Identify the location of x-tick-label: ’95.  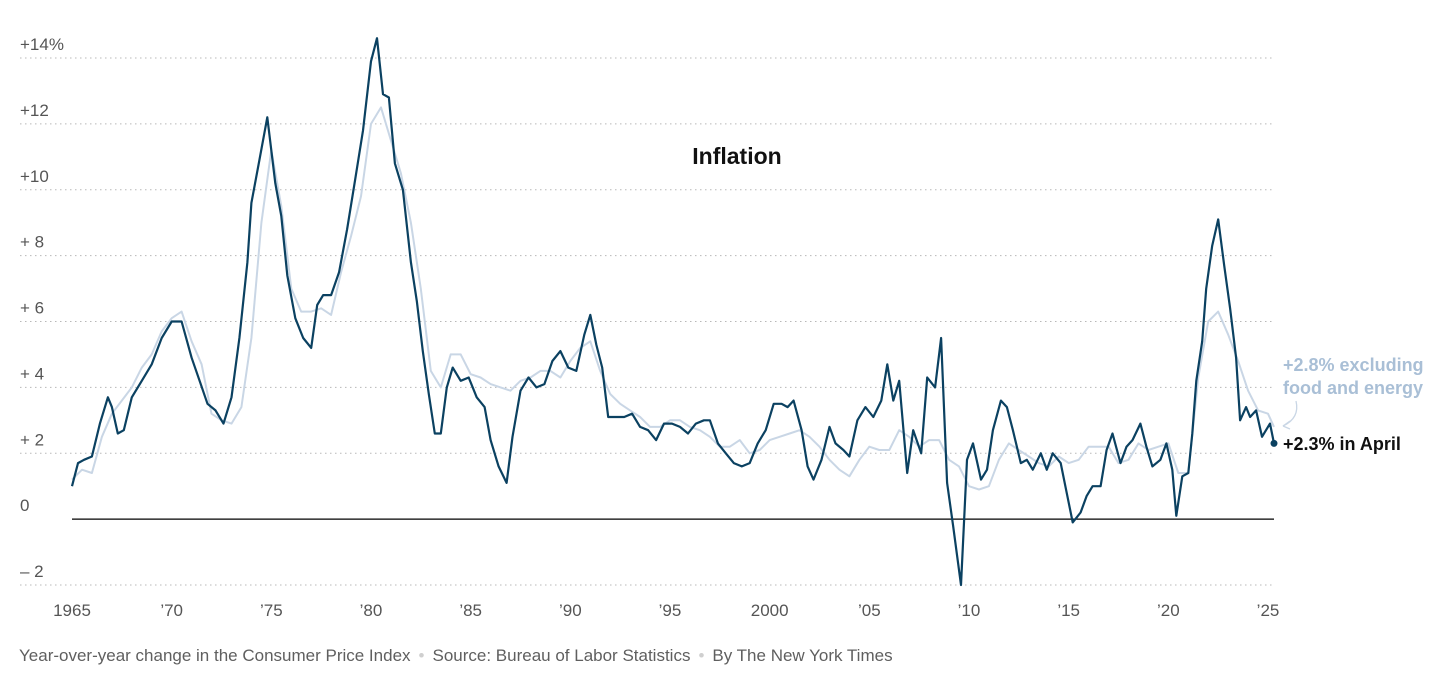
(670, 610).